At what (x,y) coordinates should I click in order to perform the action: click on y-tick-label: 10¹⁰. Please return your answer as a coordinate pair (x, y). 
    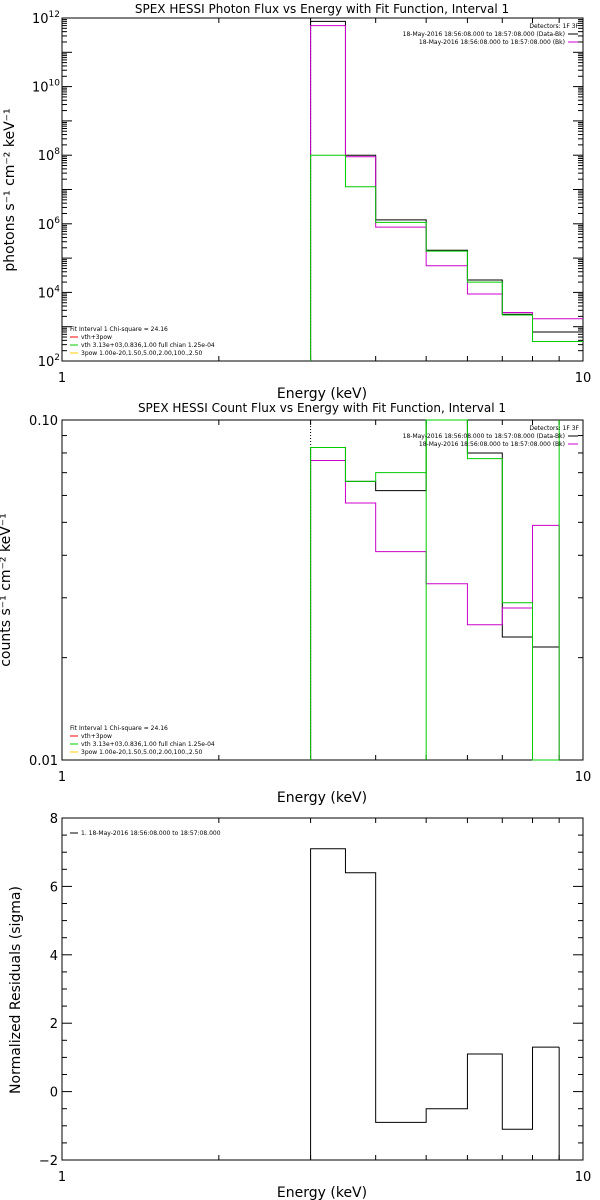
    Looking at the image, I should click on (46, 87).